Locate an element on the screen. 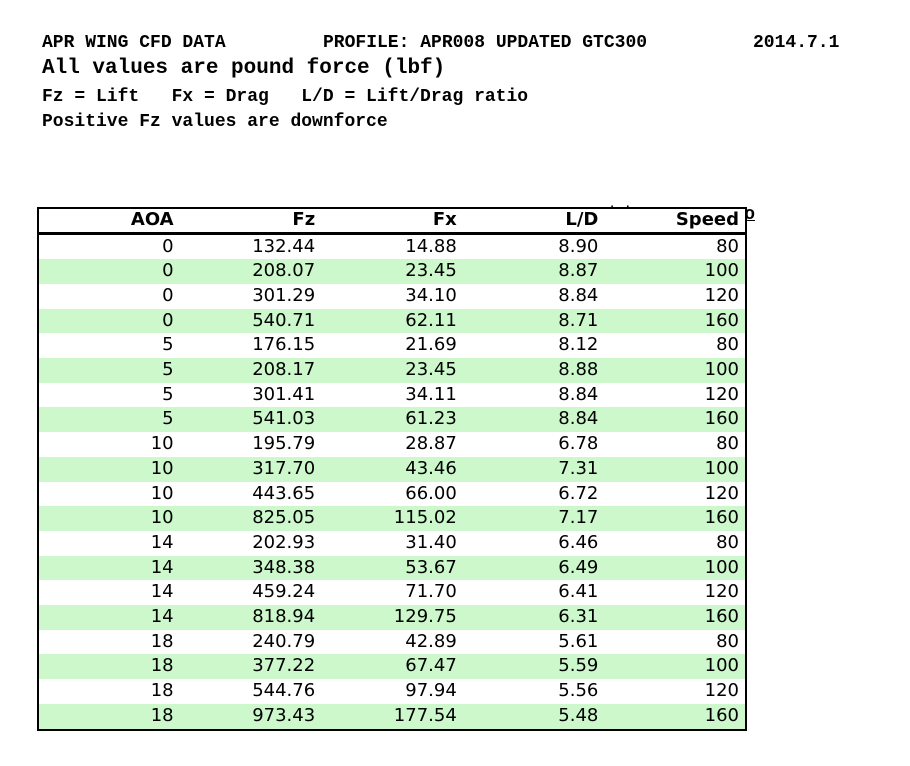 This screenshot has width=910, height=766. table-cell: 66.00 is located at coordinates (431, 493).